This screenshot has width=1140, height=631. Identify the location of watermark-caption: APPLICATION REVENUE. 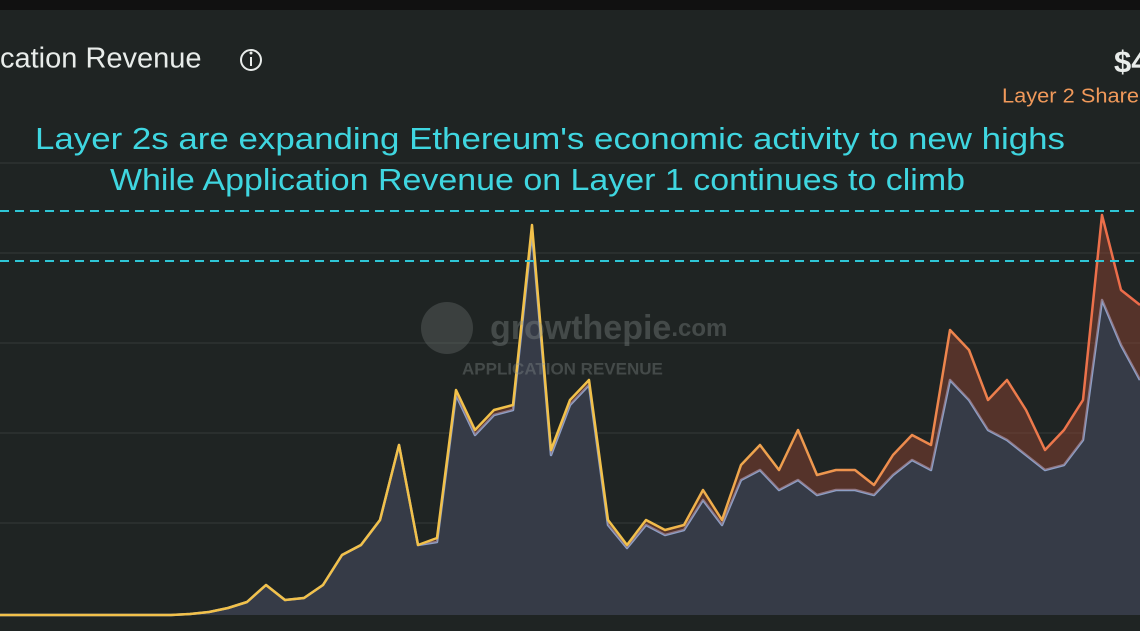
(562, 368).